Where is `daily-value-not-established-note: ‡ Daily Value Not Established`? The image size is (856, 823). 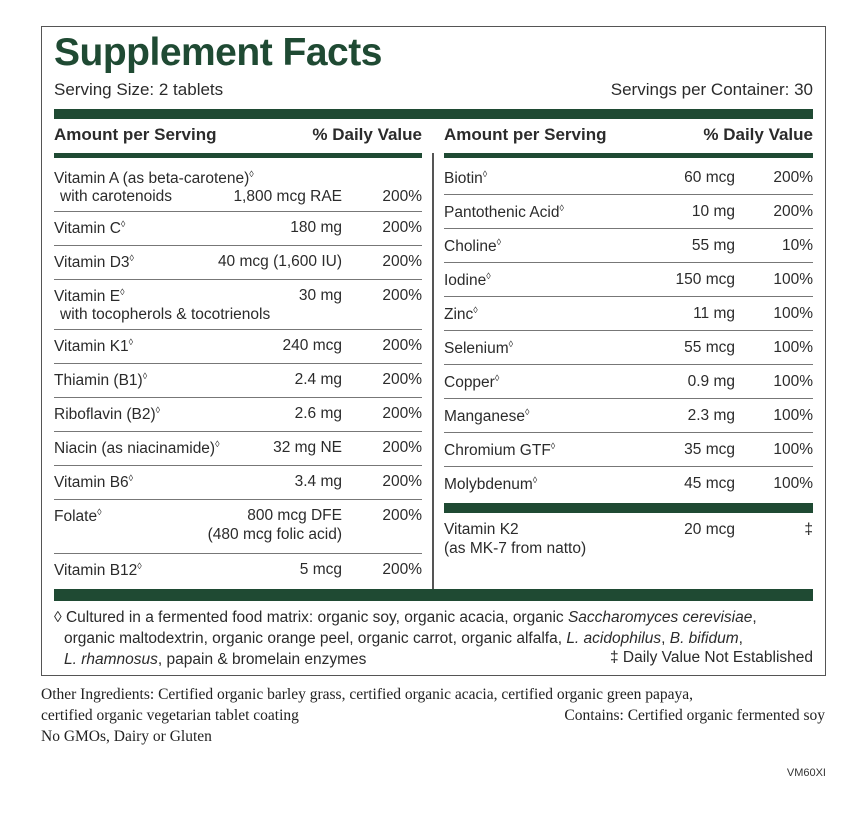
daily-value-not-established-note: ‡ Daily Value Not Established is located at coordinates (711, 657).